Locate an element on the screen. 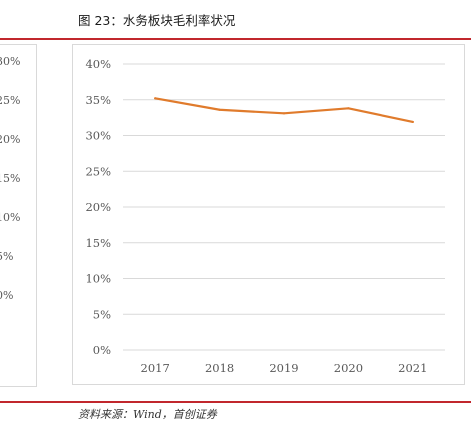  left-tick-label: 10% is located at coordinates (10, 217).